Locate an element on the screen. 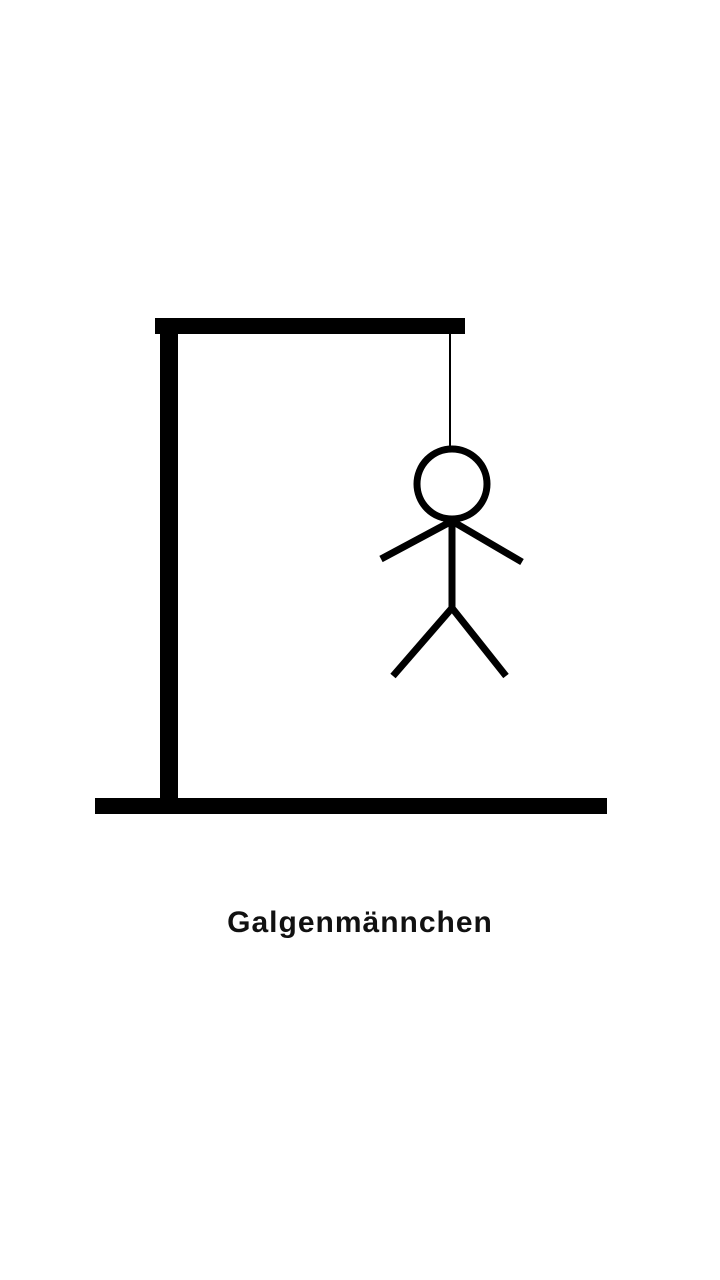  hangman-figure-icon is located at coordinates (451, 562).